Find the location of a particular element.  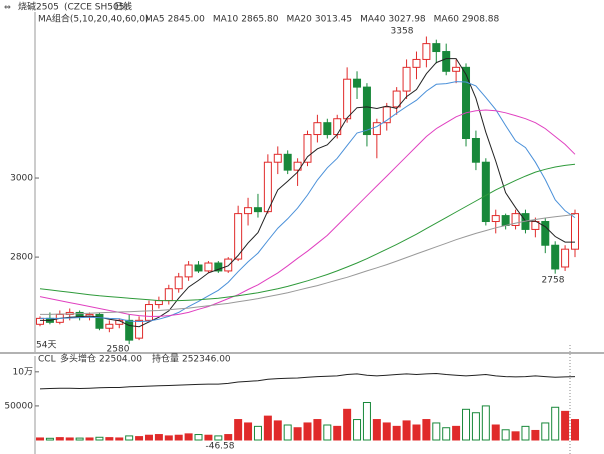

period: 日线 is located at coordinates (123, 7).